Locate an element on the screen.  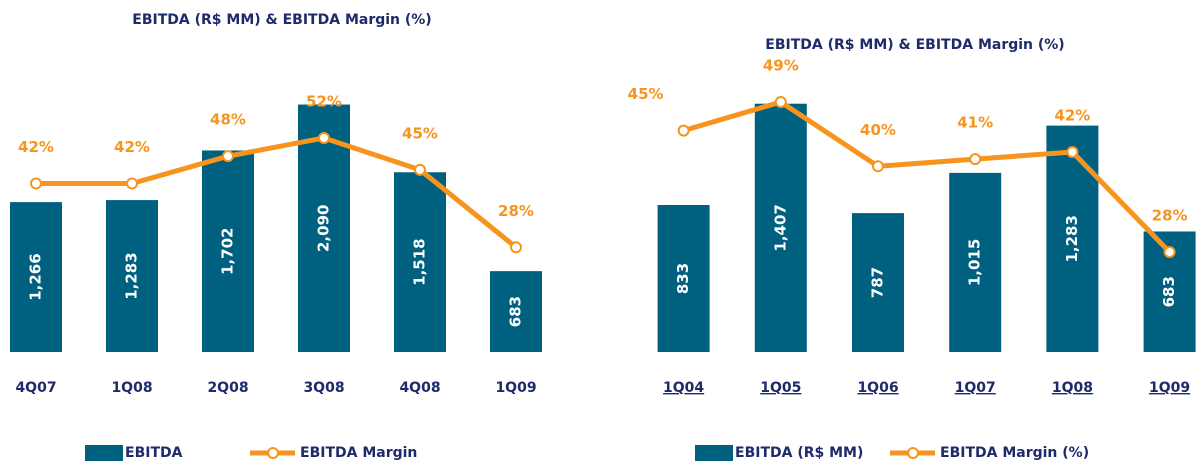
bar-value-label: 1,266 is located at coordinates (36, 276).